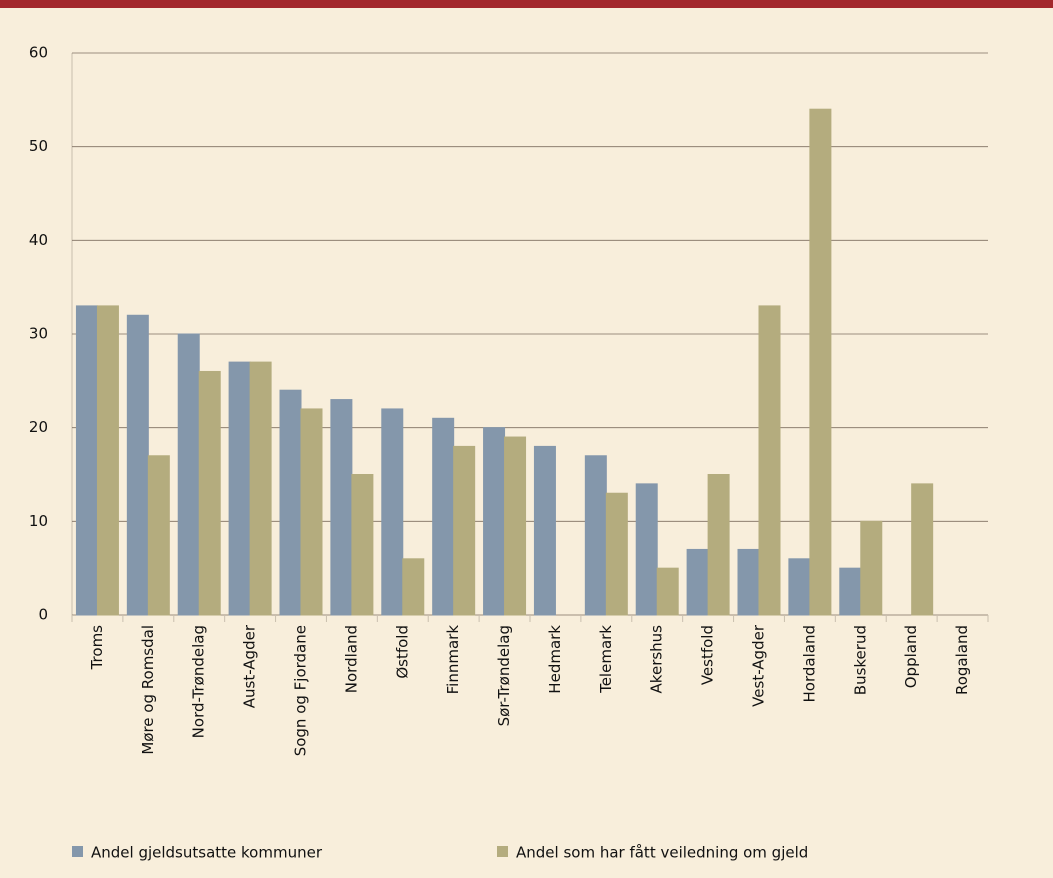 This screenshot has width=1053, height=878. What do you see at coordinates (199, 681) in the screenshot?
I see `x-tick-label: Nord-Trøndelag` at bounding box center [199, 681].